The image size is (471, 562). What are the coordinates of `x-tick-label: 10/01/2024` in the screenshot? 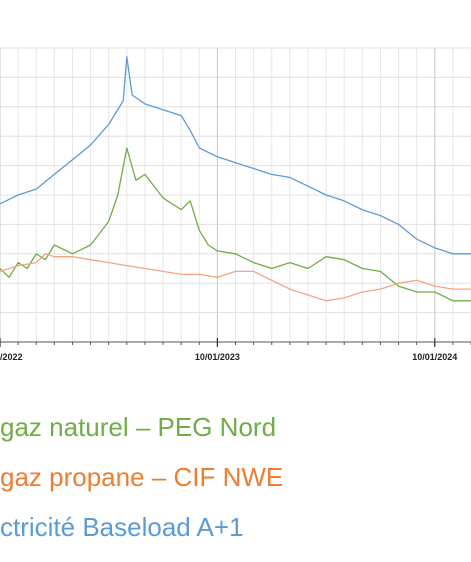 It's located at (434, 357).